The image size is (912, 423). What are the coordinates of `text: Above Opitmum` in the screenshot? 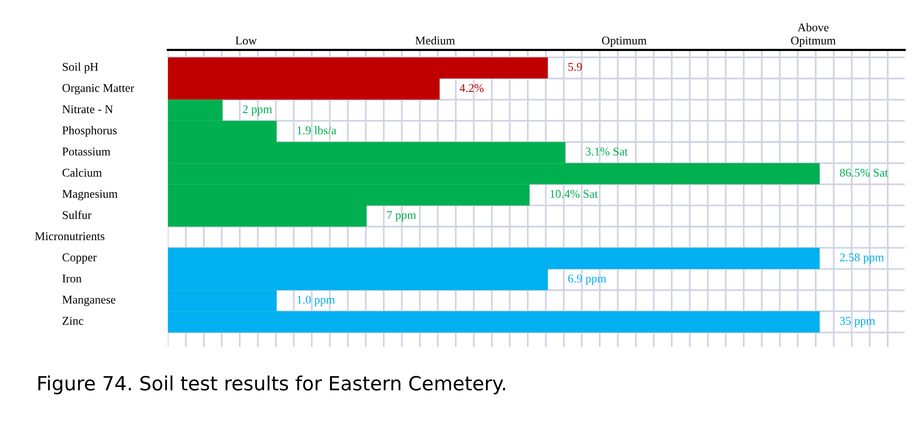 It's located at (813, 35).